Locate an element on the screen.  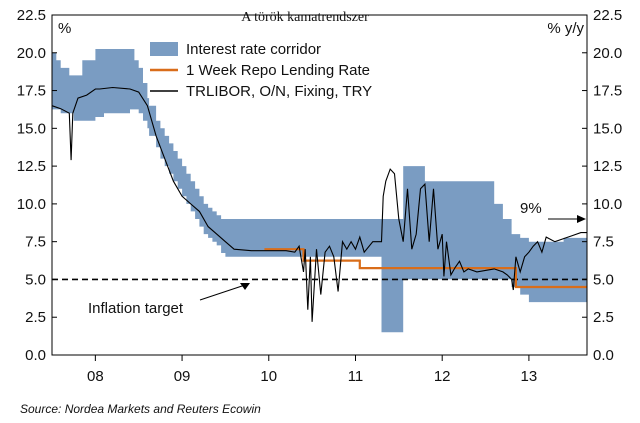
x-tick-label: 13 is located at coordinates (529, 376).